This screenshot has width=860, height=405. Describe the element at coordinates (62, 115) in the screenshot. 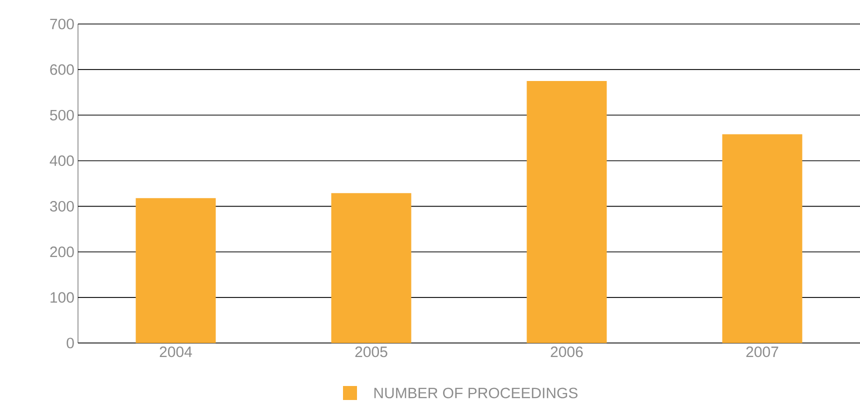

I see `y-tick-label: 500` at that location.